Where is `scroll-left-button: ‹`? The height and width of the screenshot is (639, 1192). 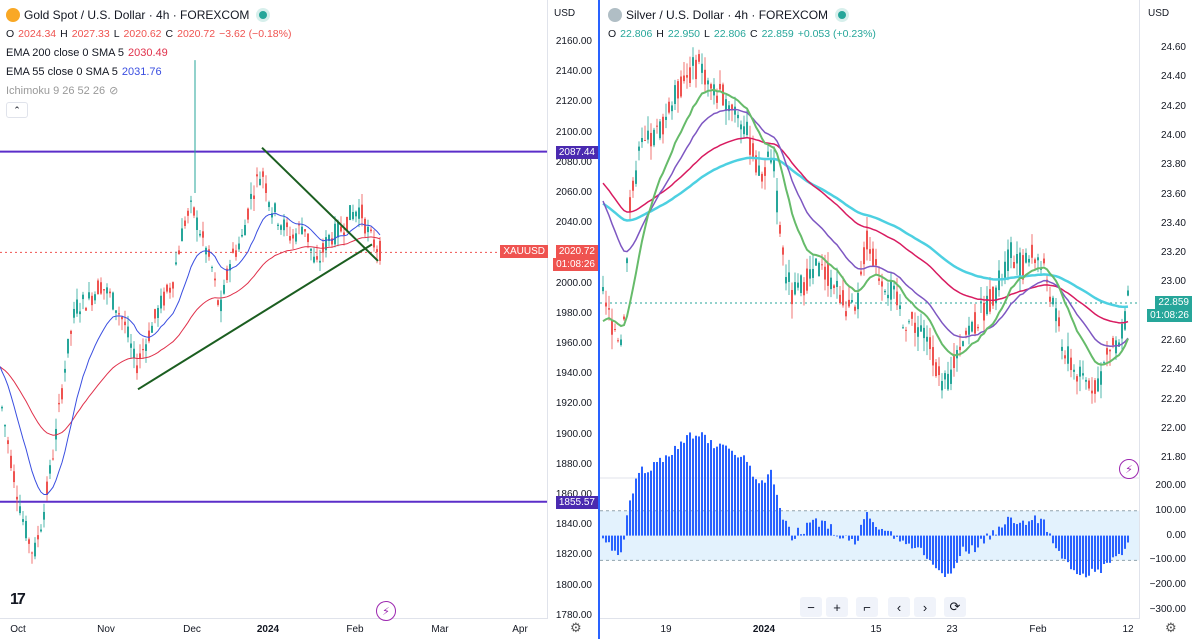
scroll-left-button: ‹ is located at coordinates (899, 607).